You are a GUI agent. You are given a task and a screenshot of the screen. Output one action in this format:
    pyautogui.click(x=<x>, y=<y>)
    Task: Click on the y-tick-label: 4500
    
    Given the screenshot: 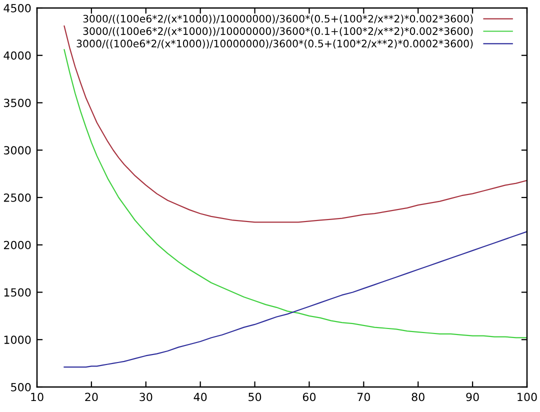 What is the action you would take?
    pyautogui.click(x=17, y=8)
    